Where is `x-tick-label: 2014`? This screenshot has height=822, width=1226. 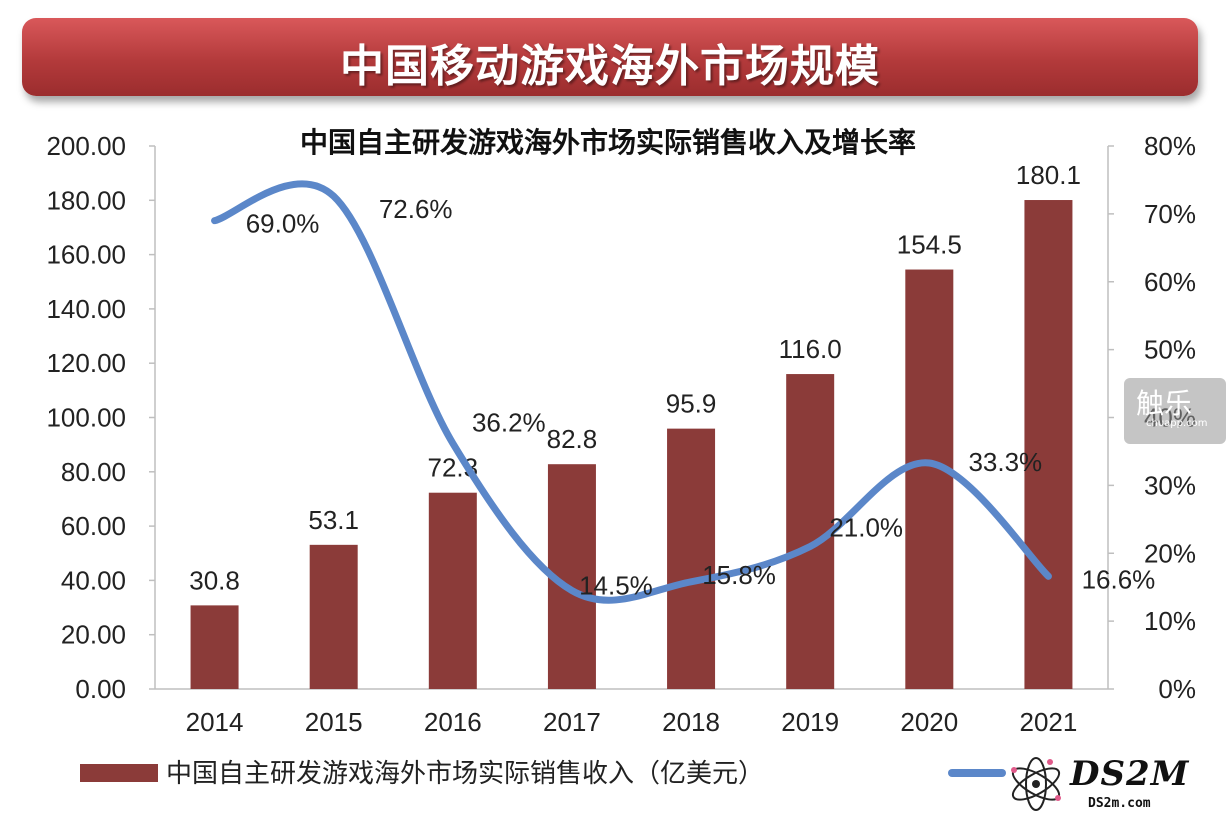 x-tick-label: 2014 is located at coordinates (215, 722).